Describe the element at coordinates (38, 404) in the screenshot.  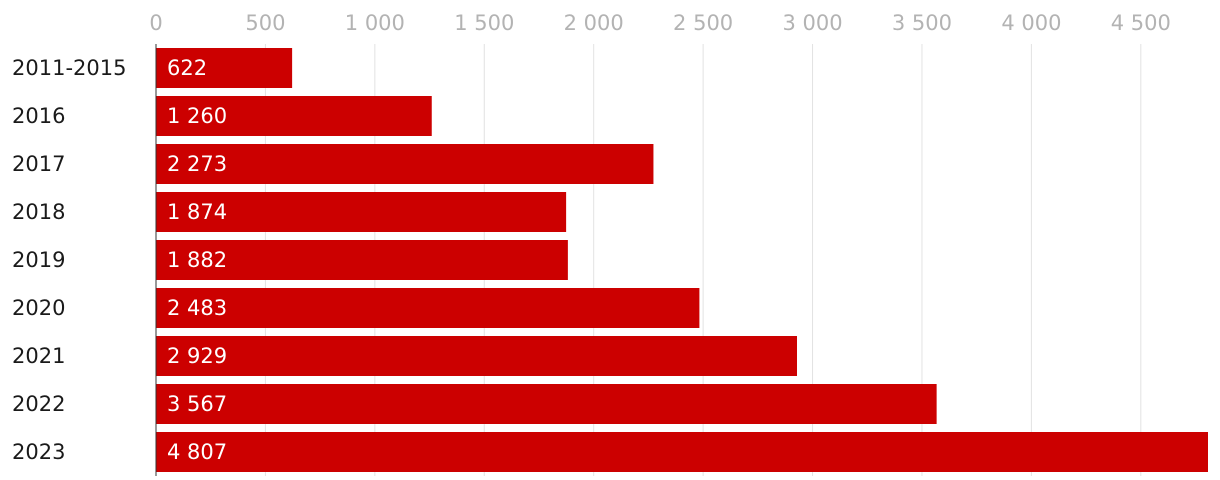
I see `category-label: 2022` at that location.